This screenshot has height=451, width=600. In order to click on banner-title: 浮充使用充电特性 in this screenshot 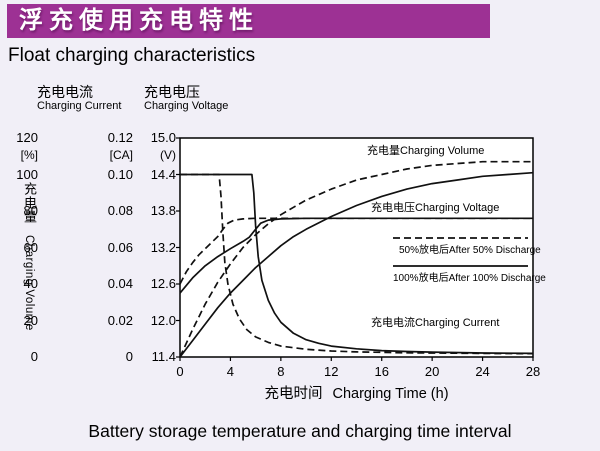, I will do `click(248, 21)`.